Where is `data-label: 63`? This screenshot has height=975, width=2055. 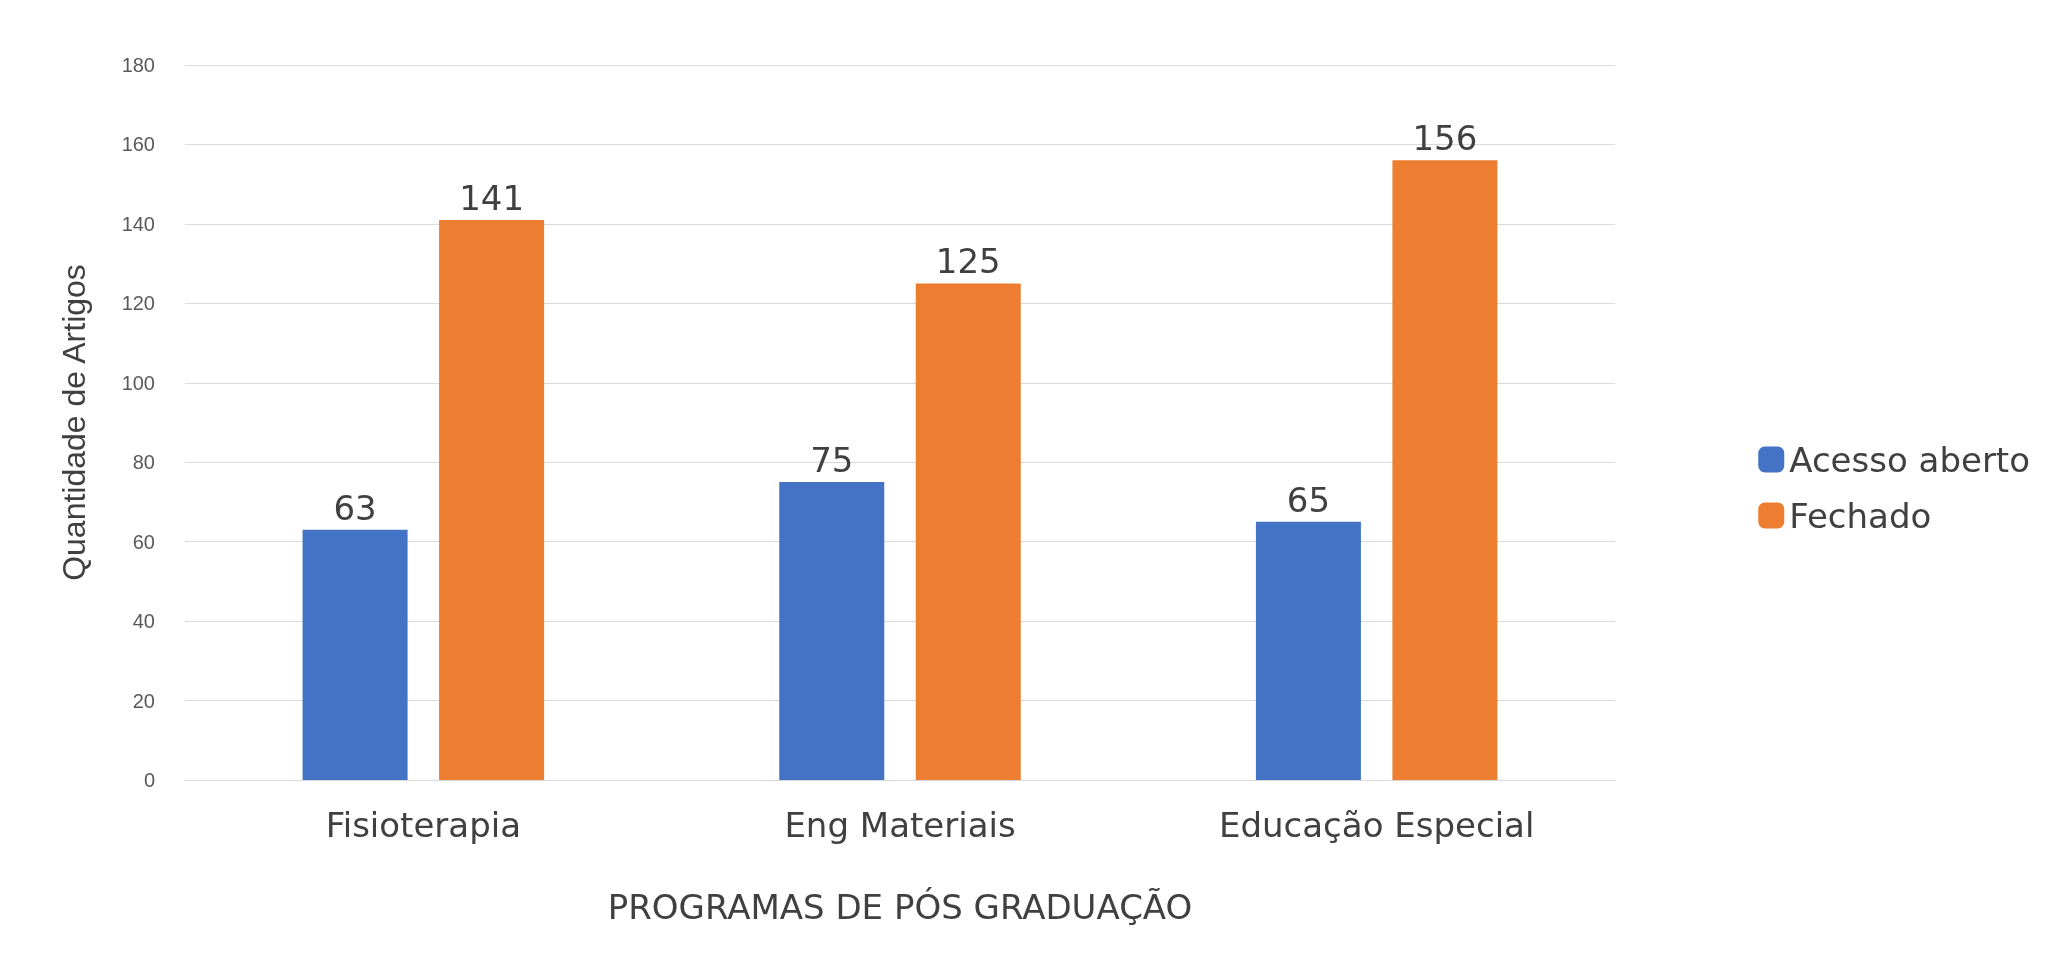 data-label: 63 is located at coordinates (355, 507).